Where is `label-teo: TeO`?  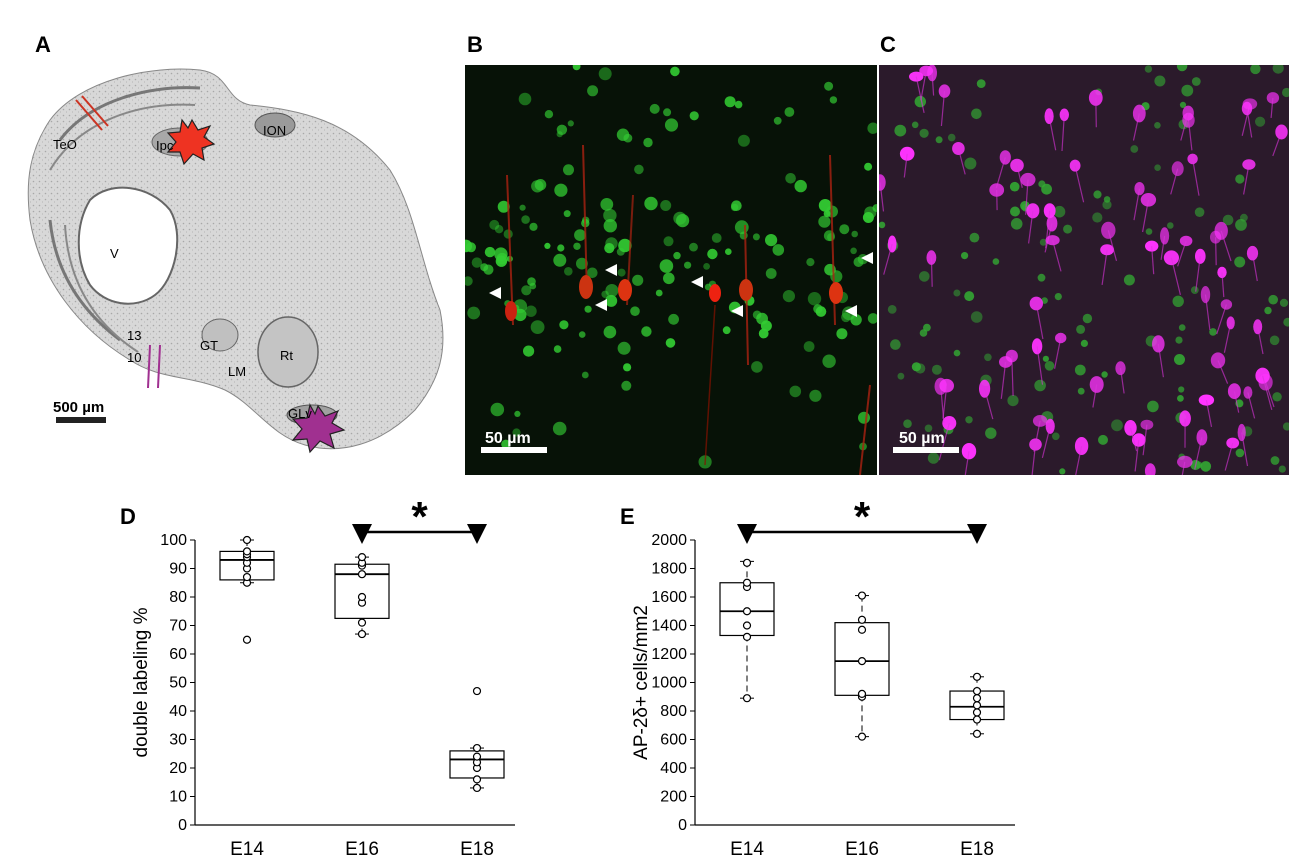
label-teo: TeO is located at coordinates (65, 144).